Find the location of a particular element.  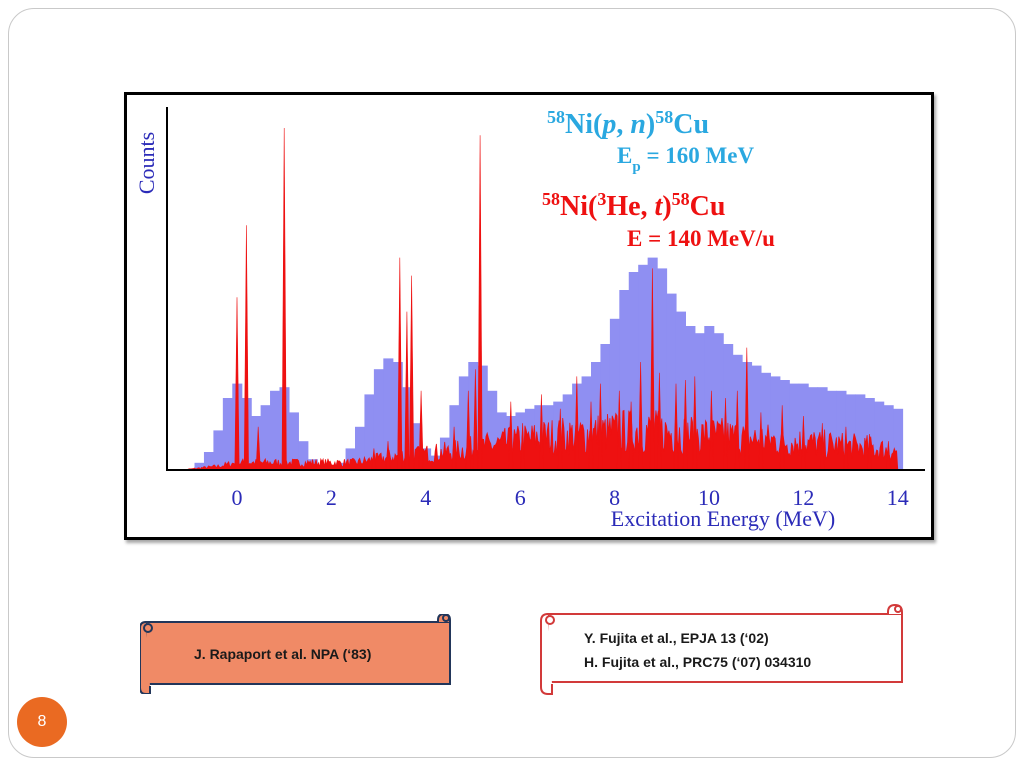

reaction-annotation: E = 140 MeV/u is located at coordinates (701, 238).